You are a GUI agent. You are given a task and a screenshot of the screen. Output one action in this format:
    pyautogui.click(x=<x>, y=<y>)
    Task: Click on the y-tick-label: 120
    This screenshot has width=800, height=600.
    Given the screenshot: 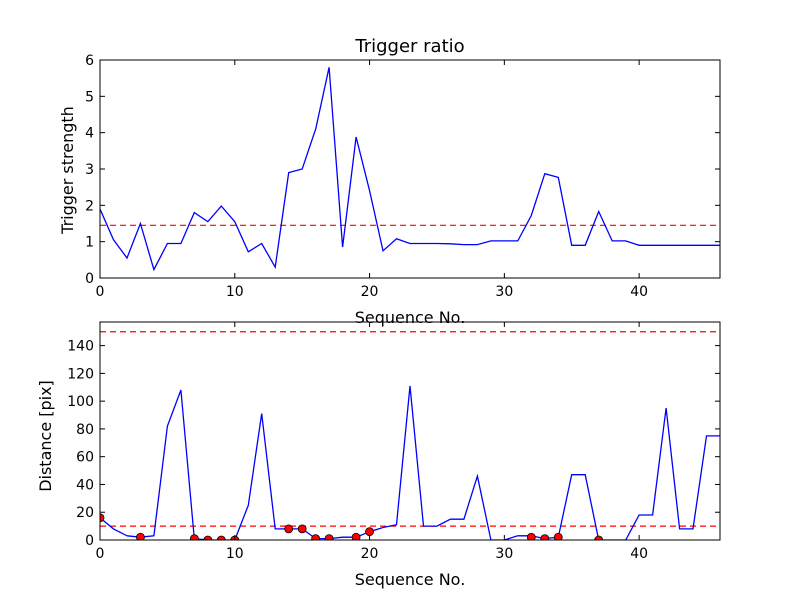 What is the action you would take?
    pyautogui.click(x=80, y=374)
    